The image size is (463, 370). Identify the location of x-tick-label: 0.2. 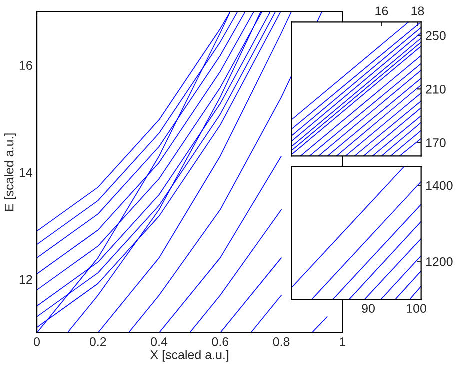
(98, 341).